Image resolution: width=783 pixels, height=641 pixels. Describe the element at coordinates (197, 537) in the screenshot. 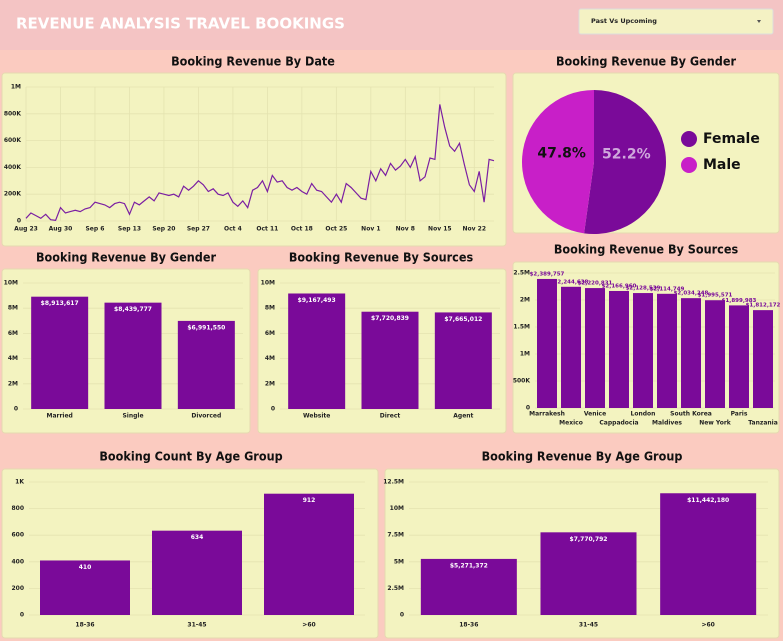

I see `bar-value-label: 634` at that location.